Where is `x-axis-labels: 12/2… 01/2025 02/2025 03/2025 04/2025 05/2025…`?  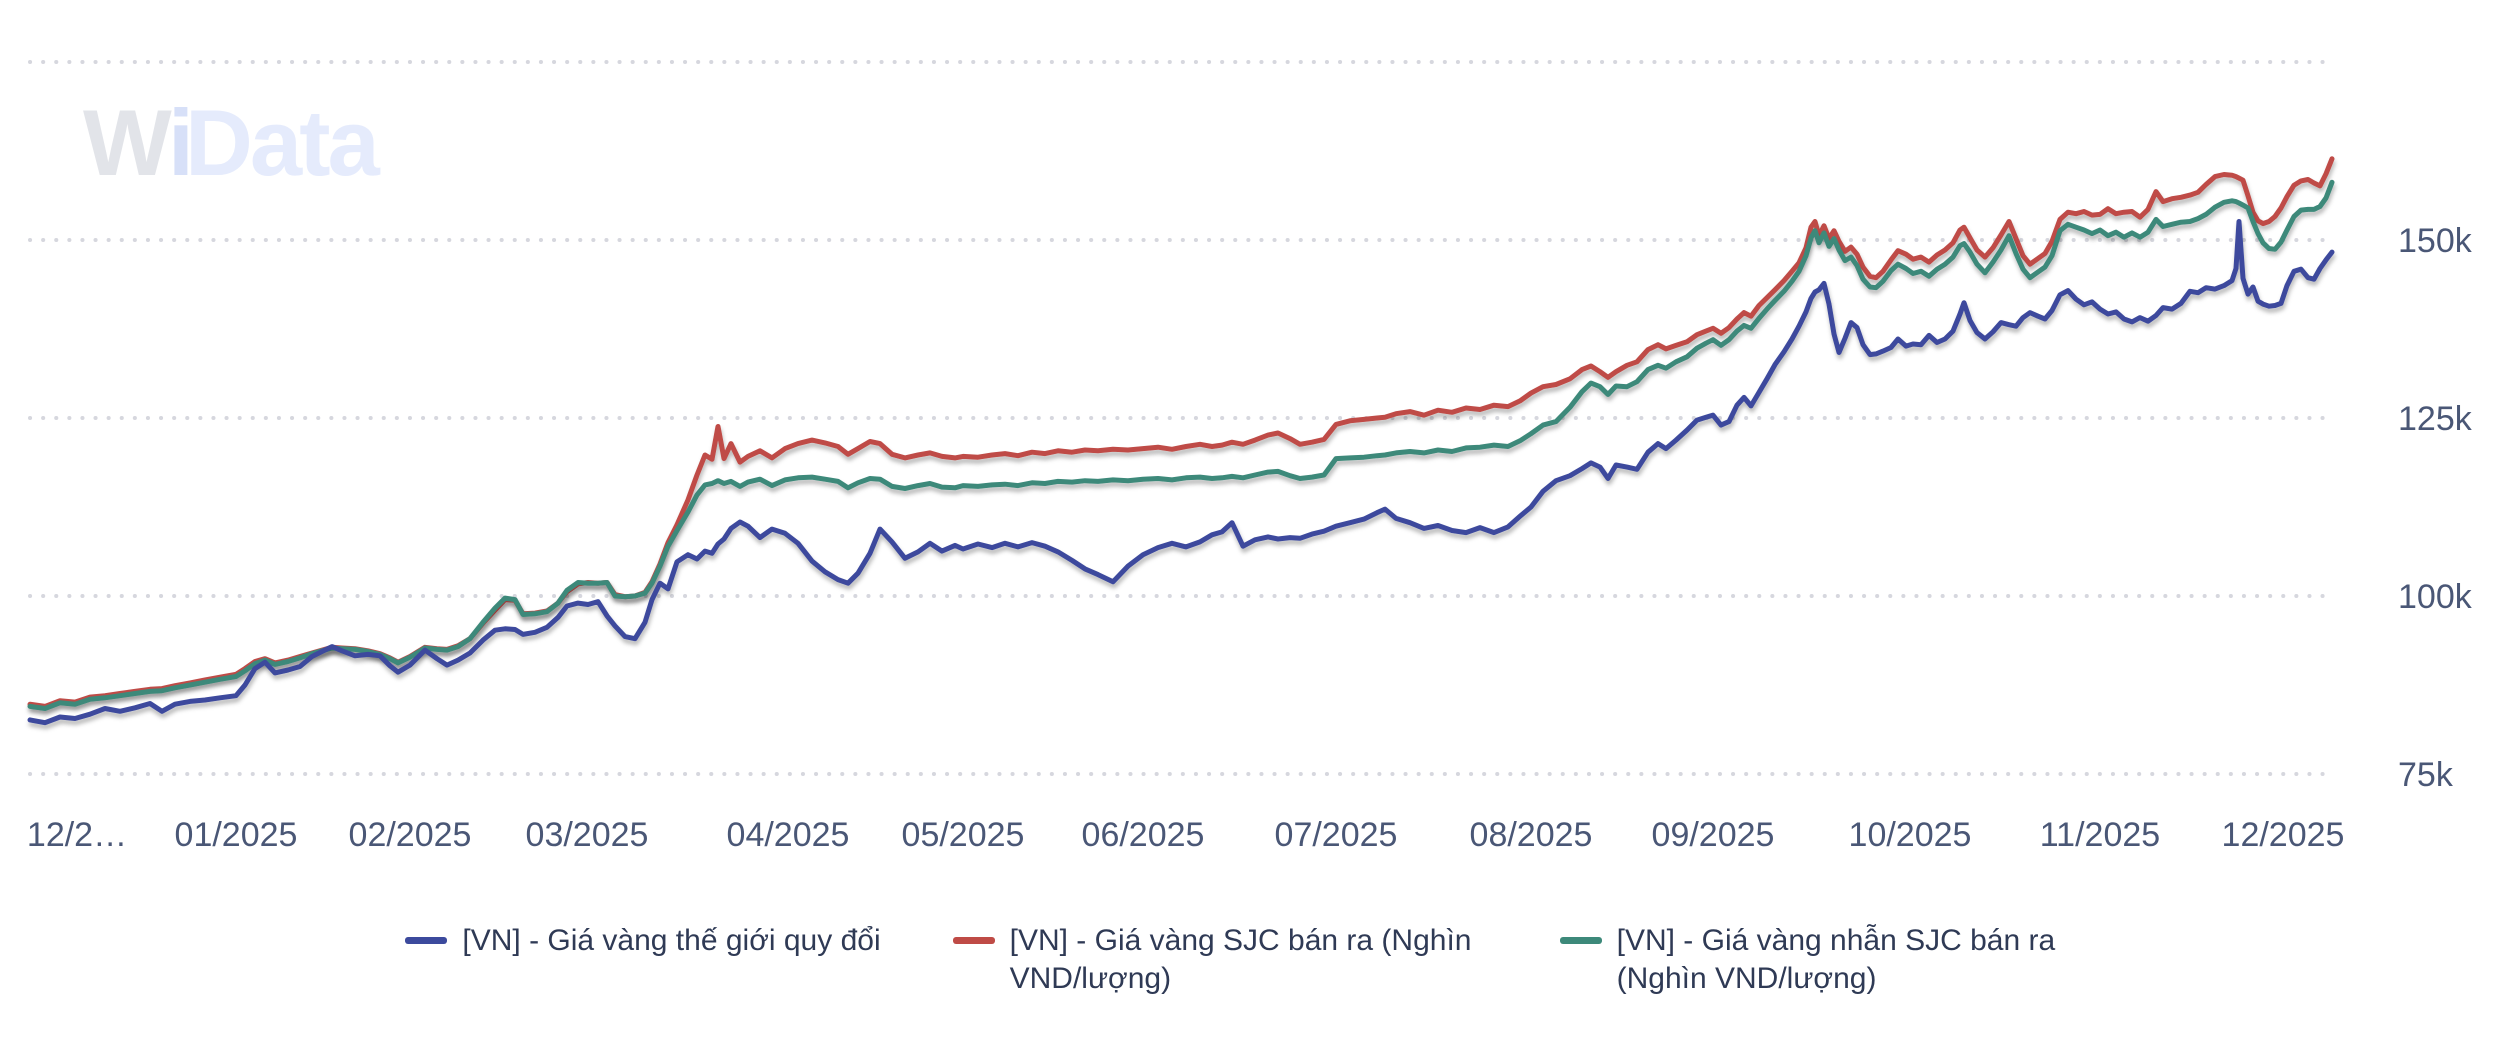
x-axis-labels: 12/2… 01/2025 02/2025 03/2025 04/2025 05/2025… is located at coordinates (1186, 835).